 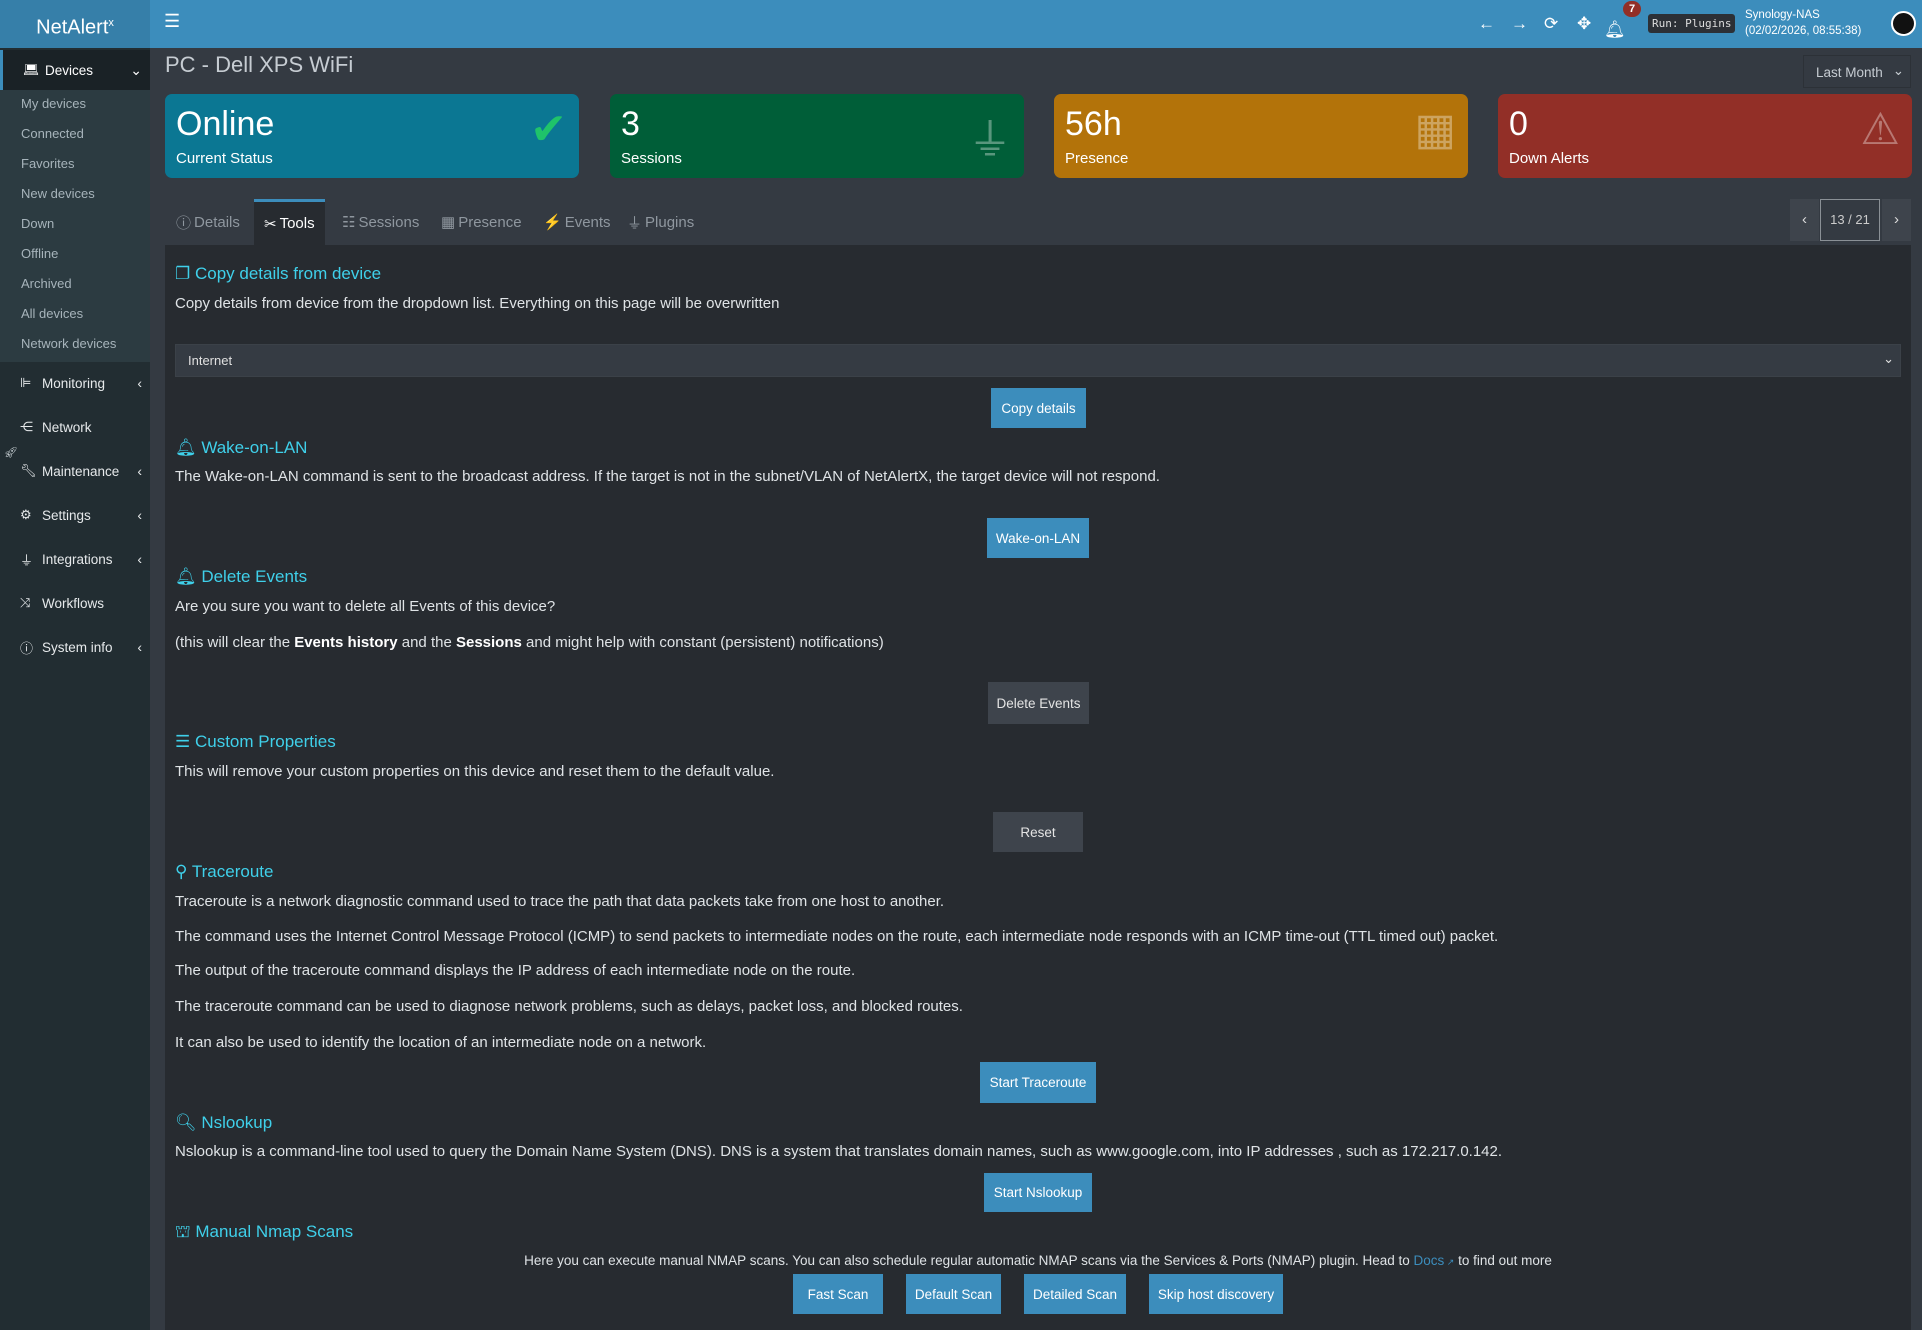 What do you see at coordinates (38, 223) in the screenshot?
I see `sidebar-subitem: Down` at bounding box center [38, 223].